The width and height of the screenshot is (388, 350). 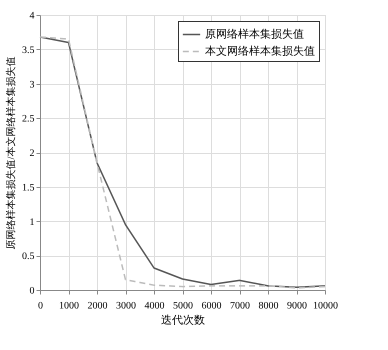 What do you see at coordinates (28, 119) in the screenshot?
I see `y-tick-label: 2.5` at bounding box center [28, 119].